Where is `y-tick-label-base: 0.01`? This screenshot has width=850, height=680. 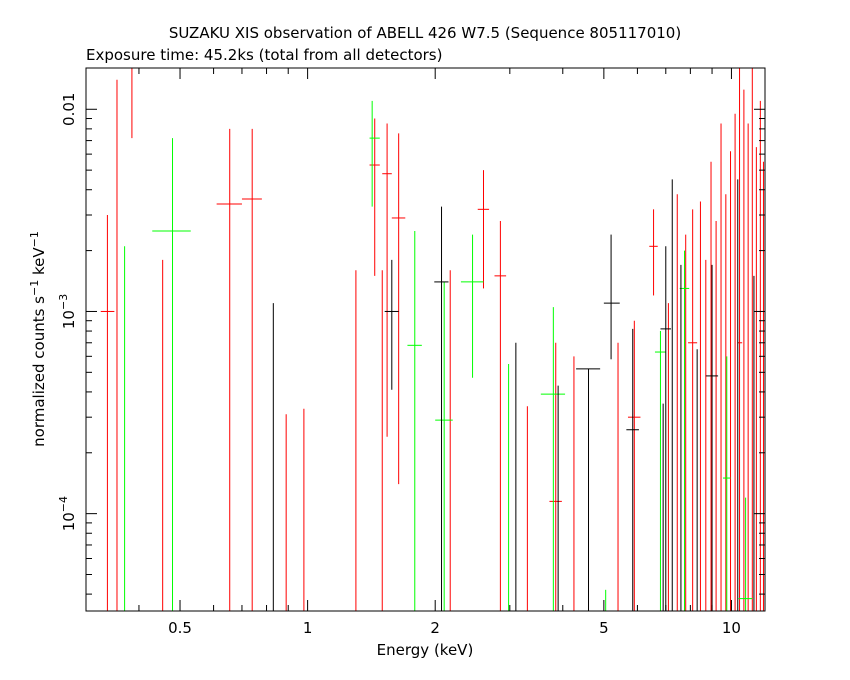 y-tick-label-base: 0.01 is located at coordinates (69, 109).